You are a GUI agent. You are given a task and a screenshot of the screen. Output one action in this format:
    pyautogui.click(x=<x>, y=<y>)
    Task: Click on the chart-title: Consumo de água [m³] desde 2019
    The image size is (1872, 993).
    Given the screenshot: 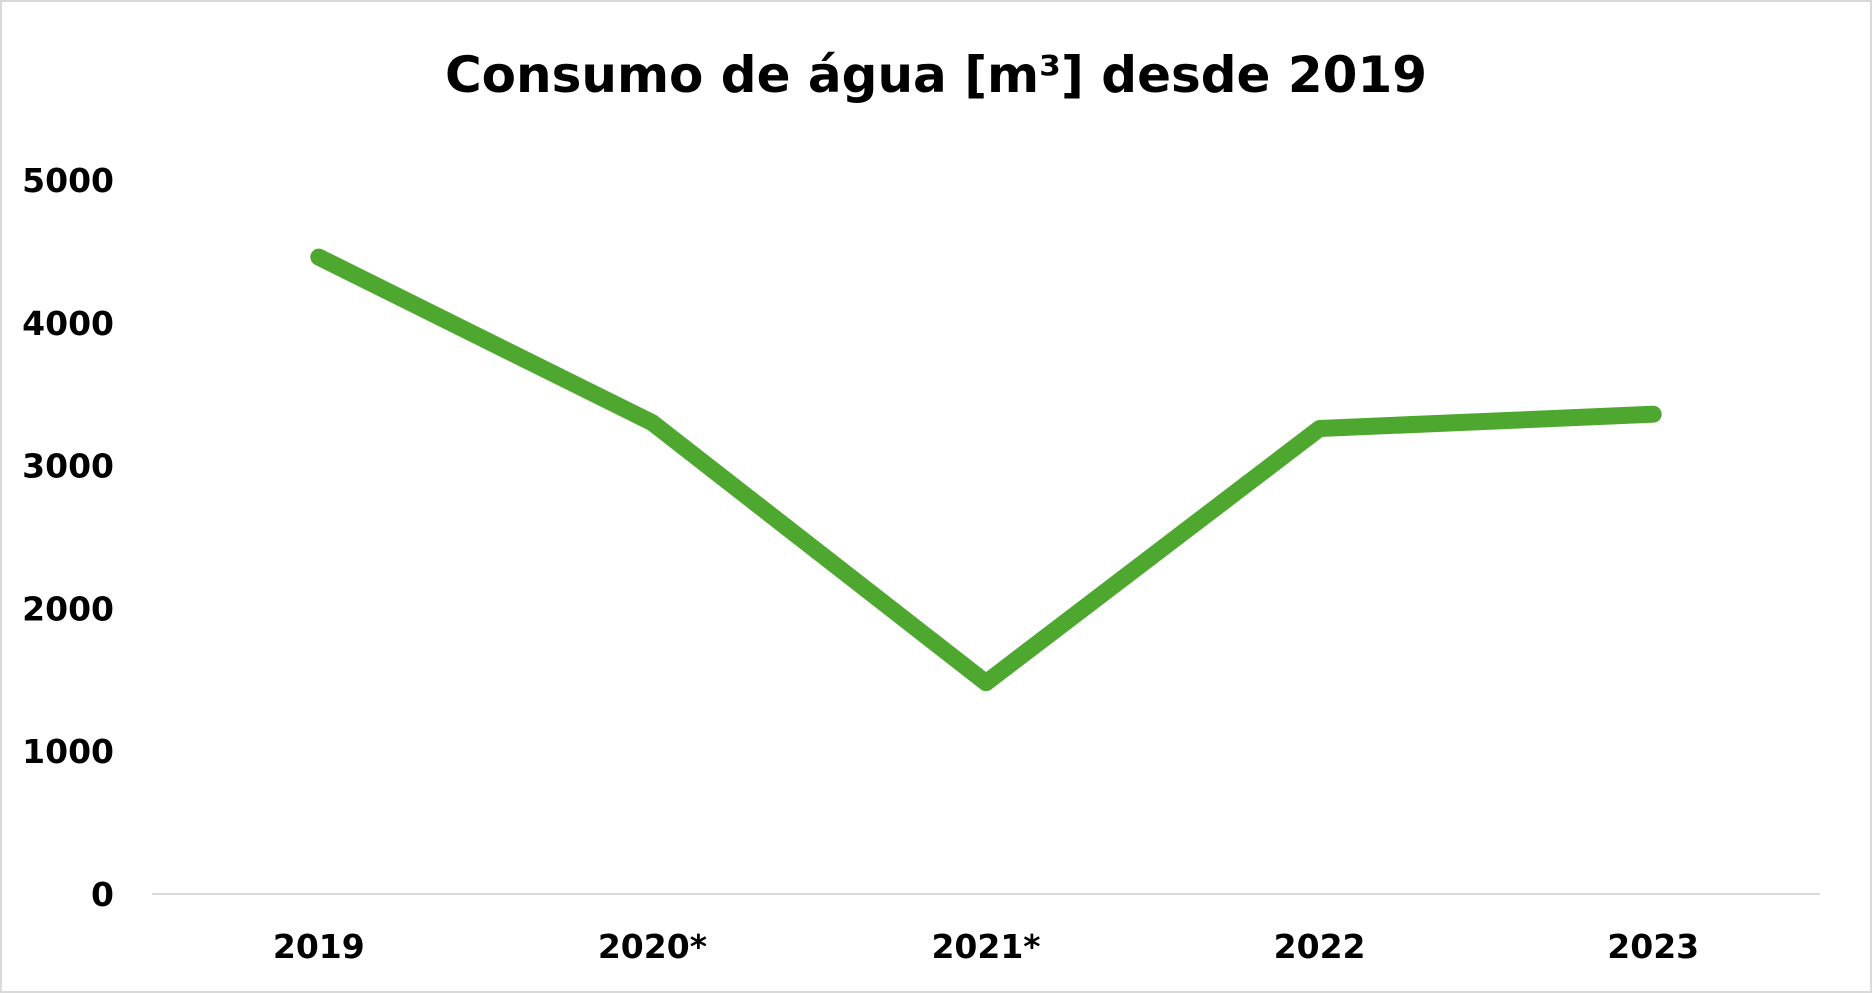 What is the action you would take?
    pyautogui.click(x=936, y=75)
    